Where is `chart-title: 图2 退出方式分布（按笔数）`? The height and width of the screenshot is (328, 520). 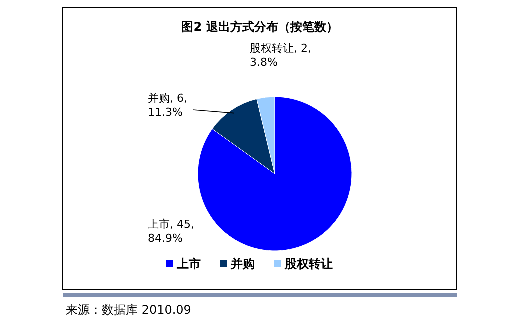
chart-title: 图2 退出方式分布（按笔数） is located at coordinates (260, 27).